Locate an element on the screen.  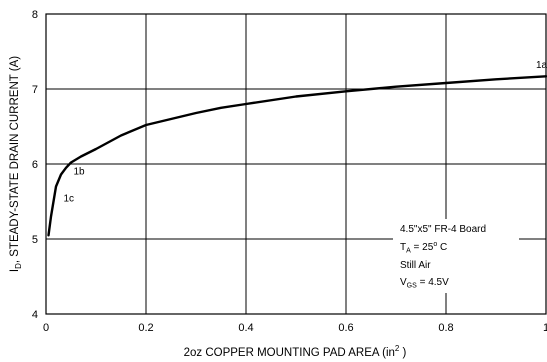
y-ticks: 4 5 6 7 8 is located at coordinates (35, 165).